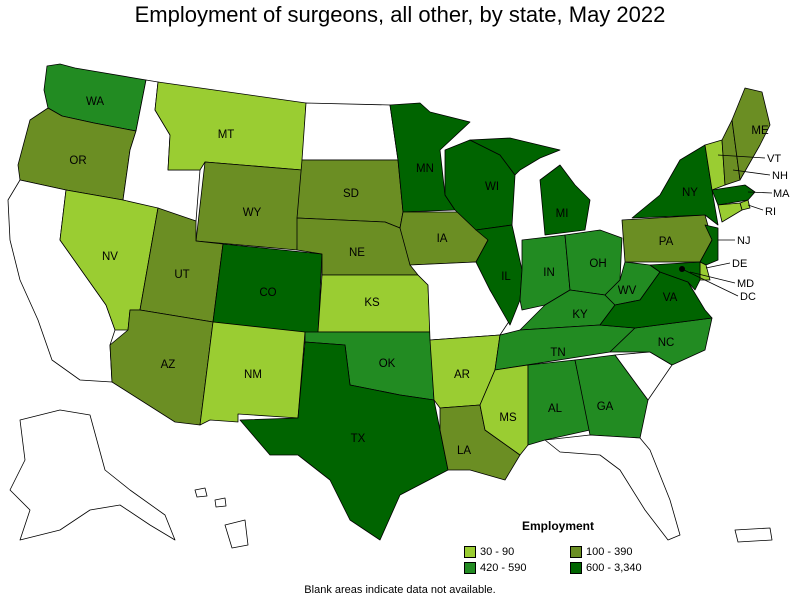  Describe the element at coordinates (743, 241) in the screenshot. I see `label-nj: NJ` at that location.